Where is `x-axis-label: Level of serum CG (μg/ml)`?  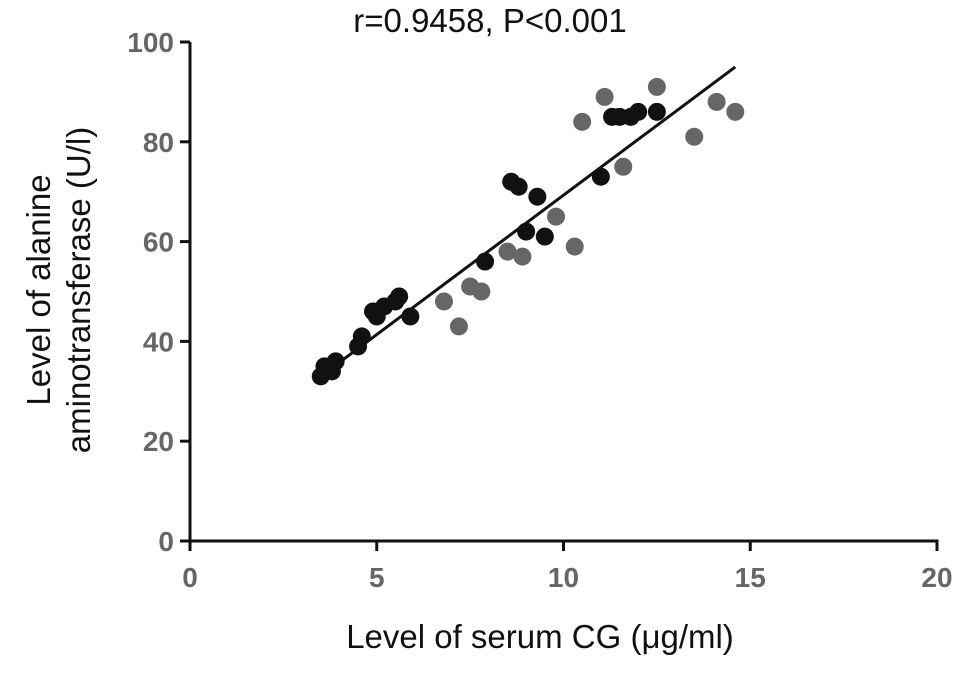 x-axis-label: Level of serum CG (μg/ml) is located at coordinates (540, 636).